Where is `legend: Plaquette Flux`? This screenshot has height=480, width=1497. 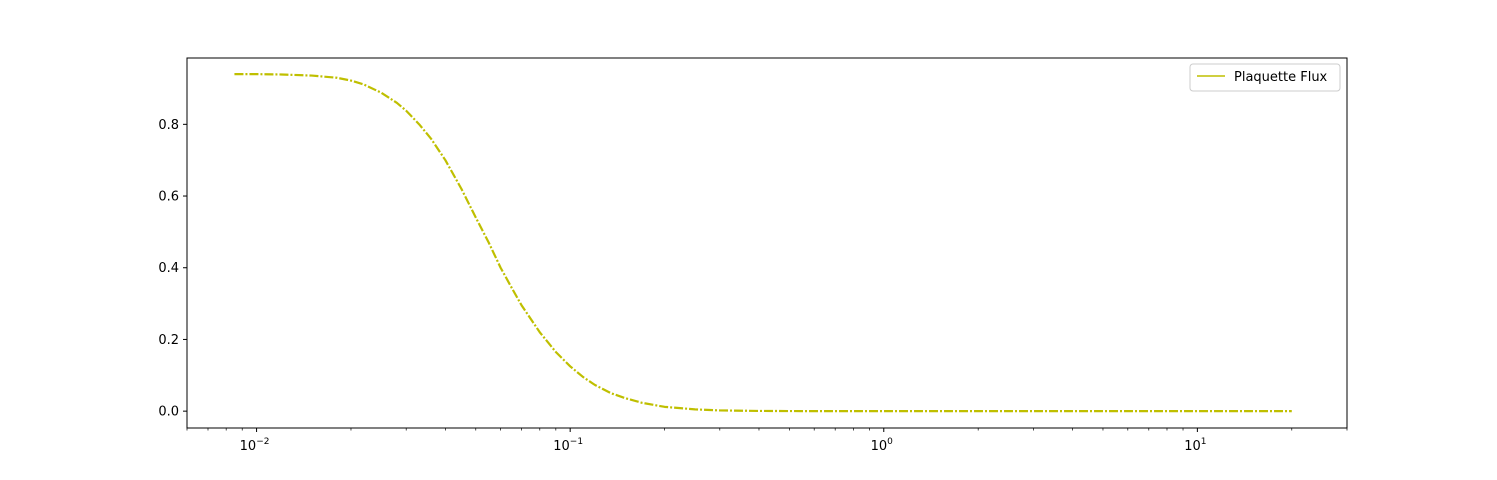 legend: Plaquette Flux is located at coordinates (1265, 77).